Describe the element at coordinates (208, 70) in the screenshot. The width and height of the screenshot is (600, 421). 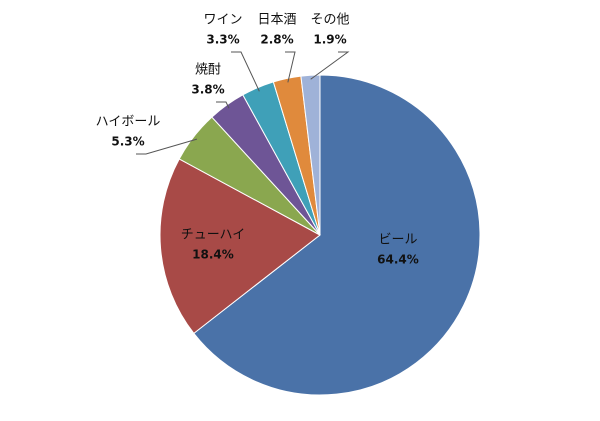
I see `slice-name: 焼酎` at that location.